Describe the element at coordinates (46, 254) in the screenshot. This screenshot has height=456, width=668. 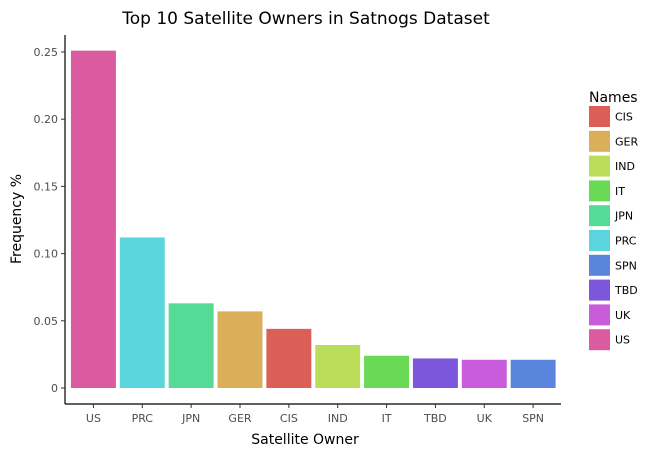
I see `y-tick-label: 0.10` at that location.